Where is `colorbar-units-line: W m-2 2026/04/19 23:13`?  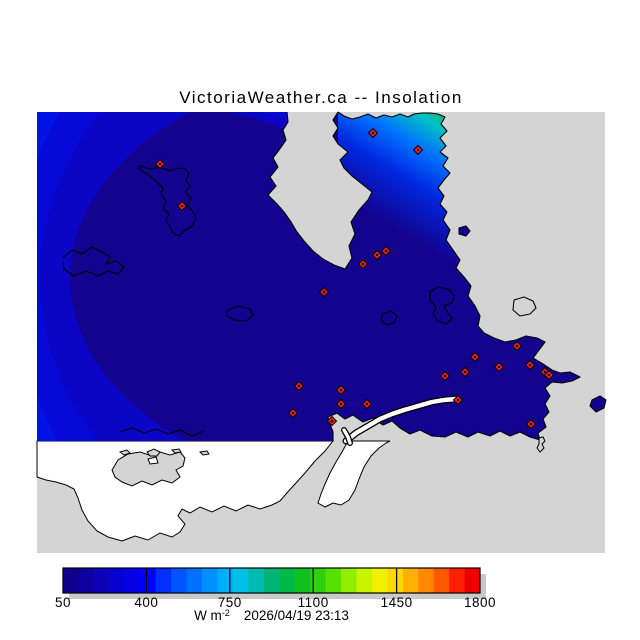
colorbar-units-line: W m-2 2026/04/19 23:13 is located at coordinates (271, 615).